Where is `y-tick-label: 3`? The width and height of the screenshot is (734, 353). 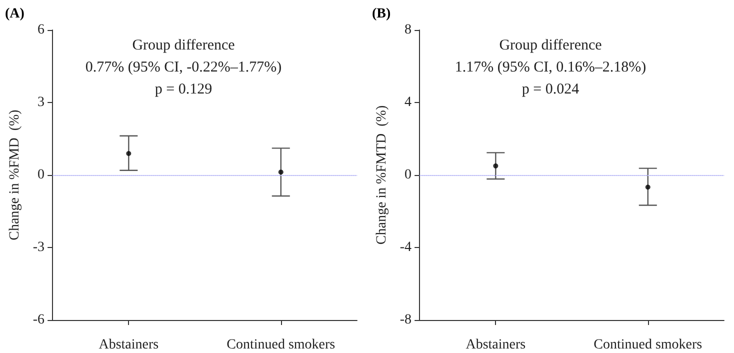 y-tick-label: 3 is located at coordinates (41, 102).